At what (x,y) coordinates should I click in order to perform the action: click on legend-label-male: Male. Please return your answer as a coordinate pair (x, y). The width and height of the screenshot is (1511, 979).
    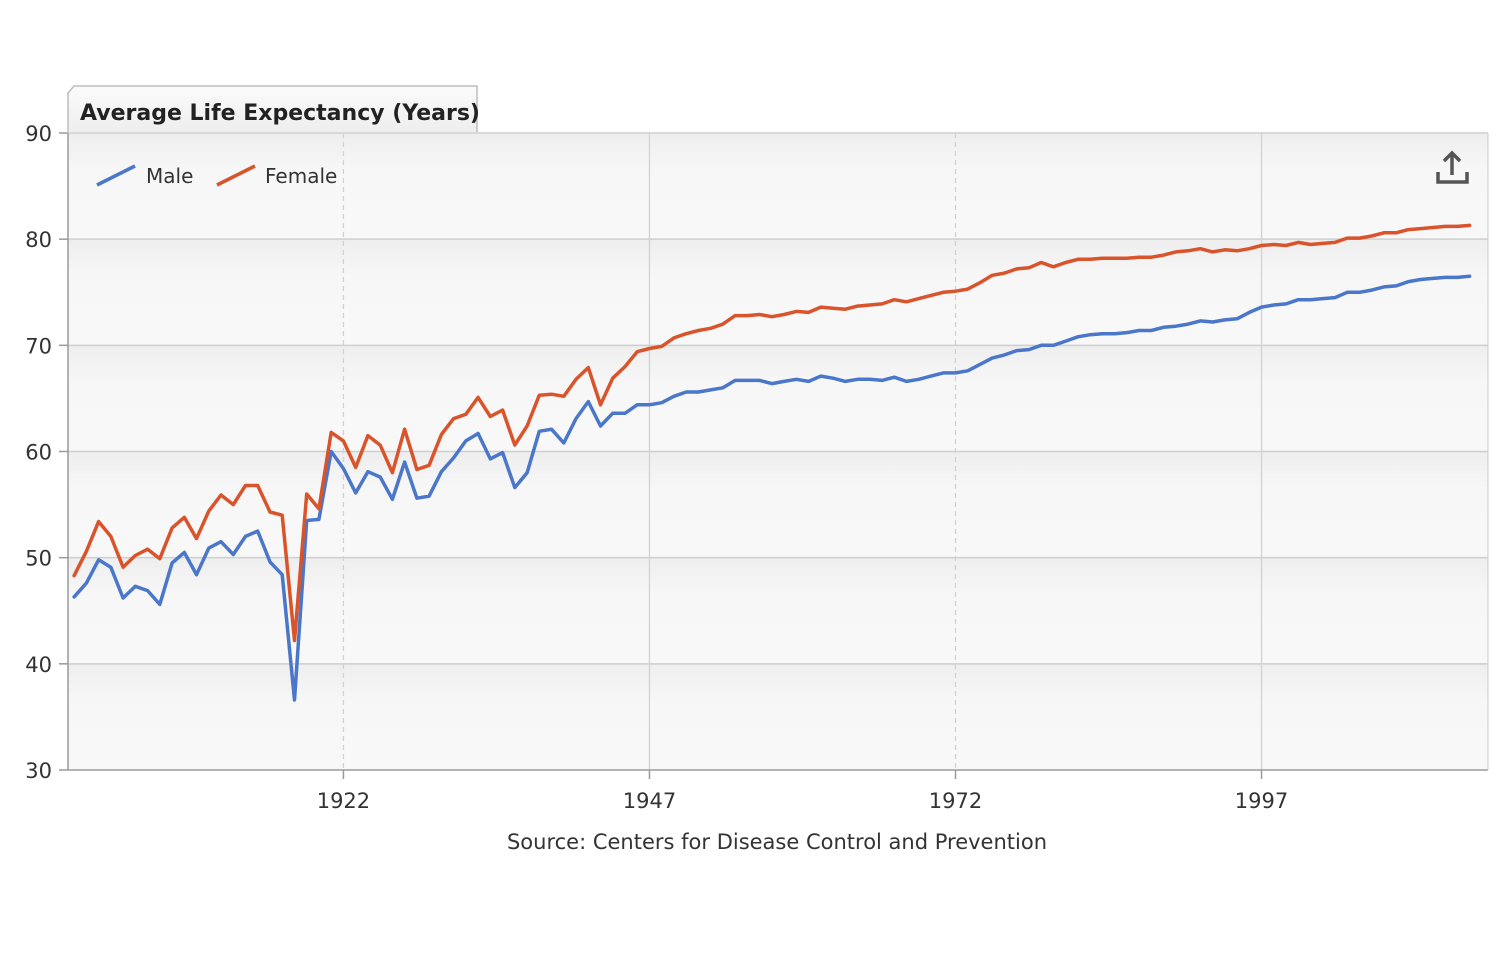
    Looking at the image, I should click on (169, 176).